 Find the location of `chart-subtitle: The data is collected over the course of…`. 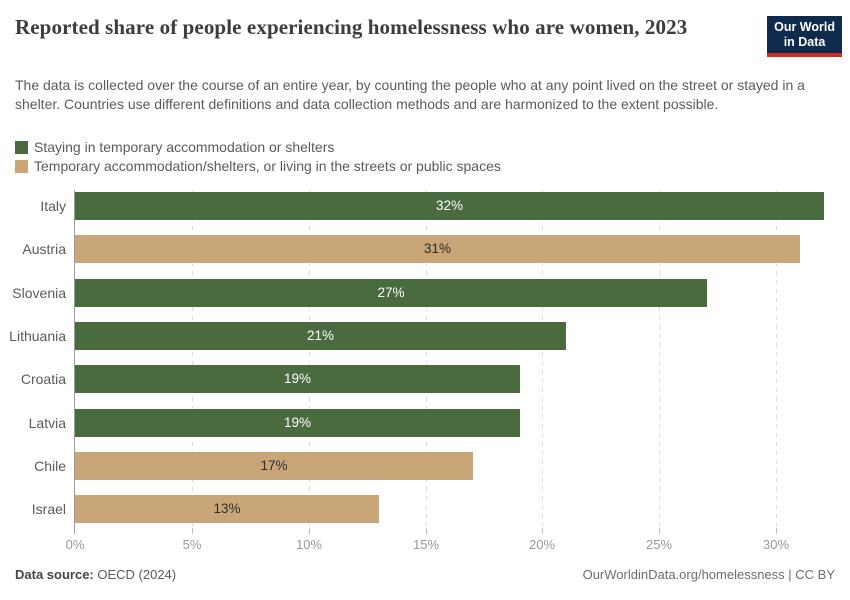

chart-subtitle: The data is collected over the course of… is located at coordinates (410, 94).